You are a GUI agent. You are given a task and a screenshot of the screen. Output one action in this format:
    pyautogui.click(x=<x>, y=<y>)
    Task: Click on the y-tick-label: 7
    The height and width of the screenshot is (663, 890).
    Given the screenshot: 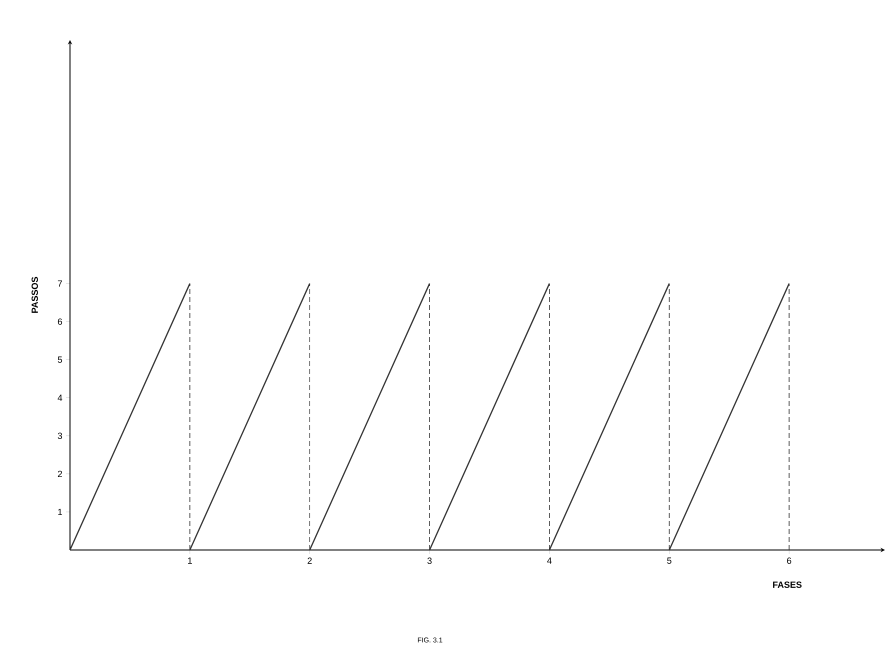 What is the action you would take?
    pyautogui.click(x=60, y=283)
    